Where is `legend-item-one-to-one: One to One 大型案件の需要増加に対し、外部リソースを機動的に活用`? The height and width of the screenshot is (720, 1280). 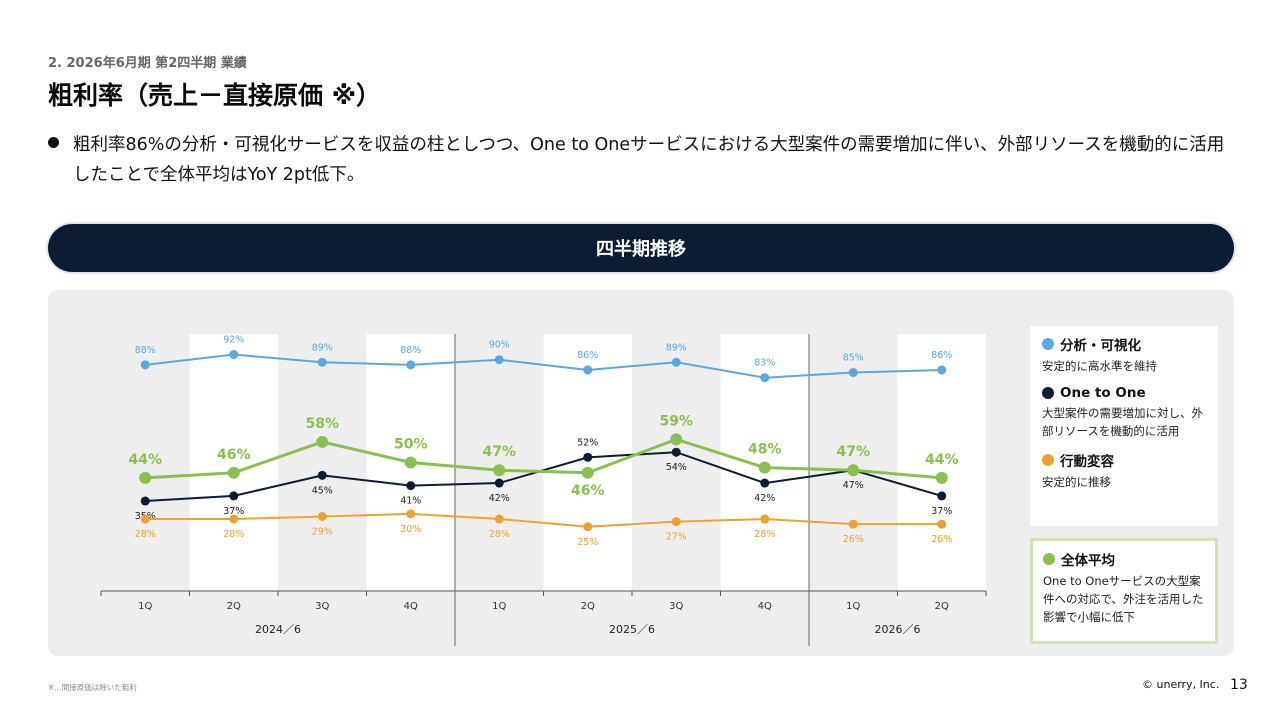 legend-item-one-to-one: One to One 大型案件の需要増加に対し、外部リソースを機動的に活用 is located at coordinates (1124, 412).